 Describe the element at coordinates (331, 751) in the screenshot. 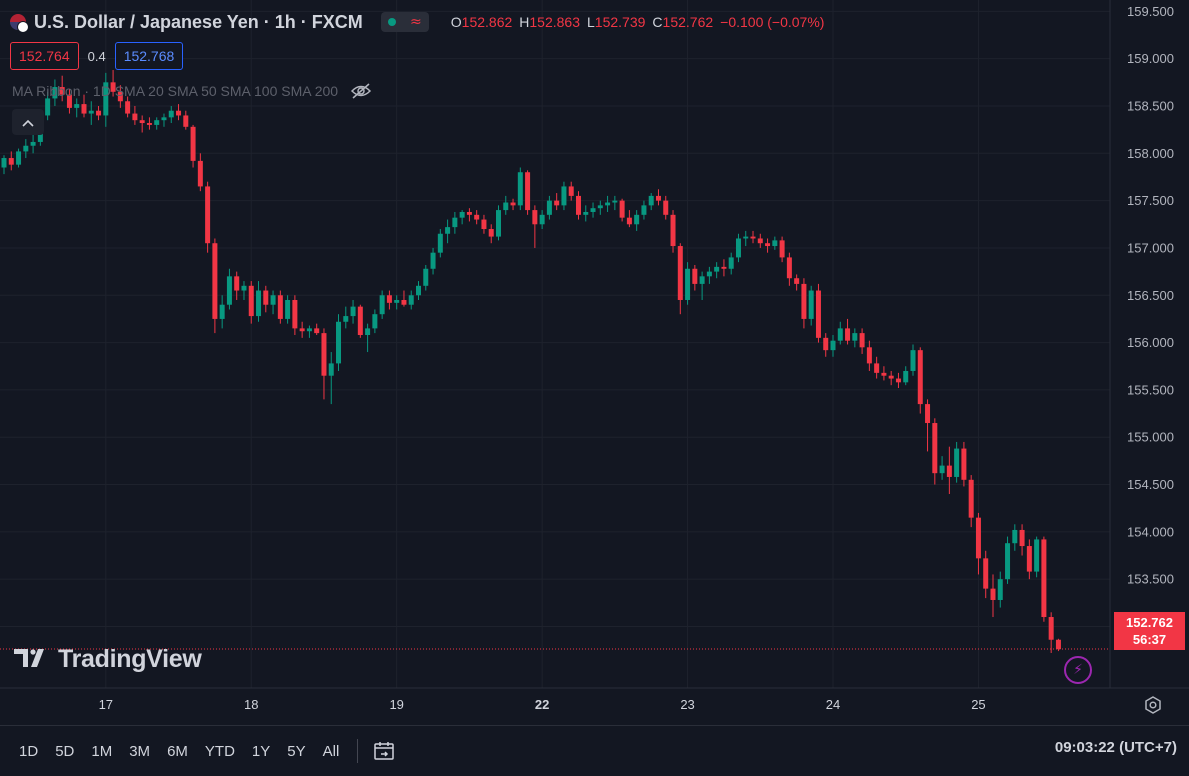

I see `range-all: All` at that location.